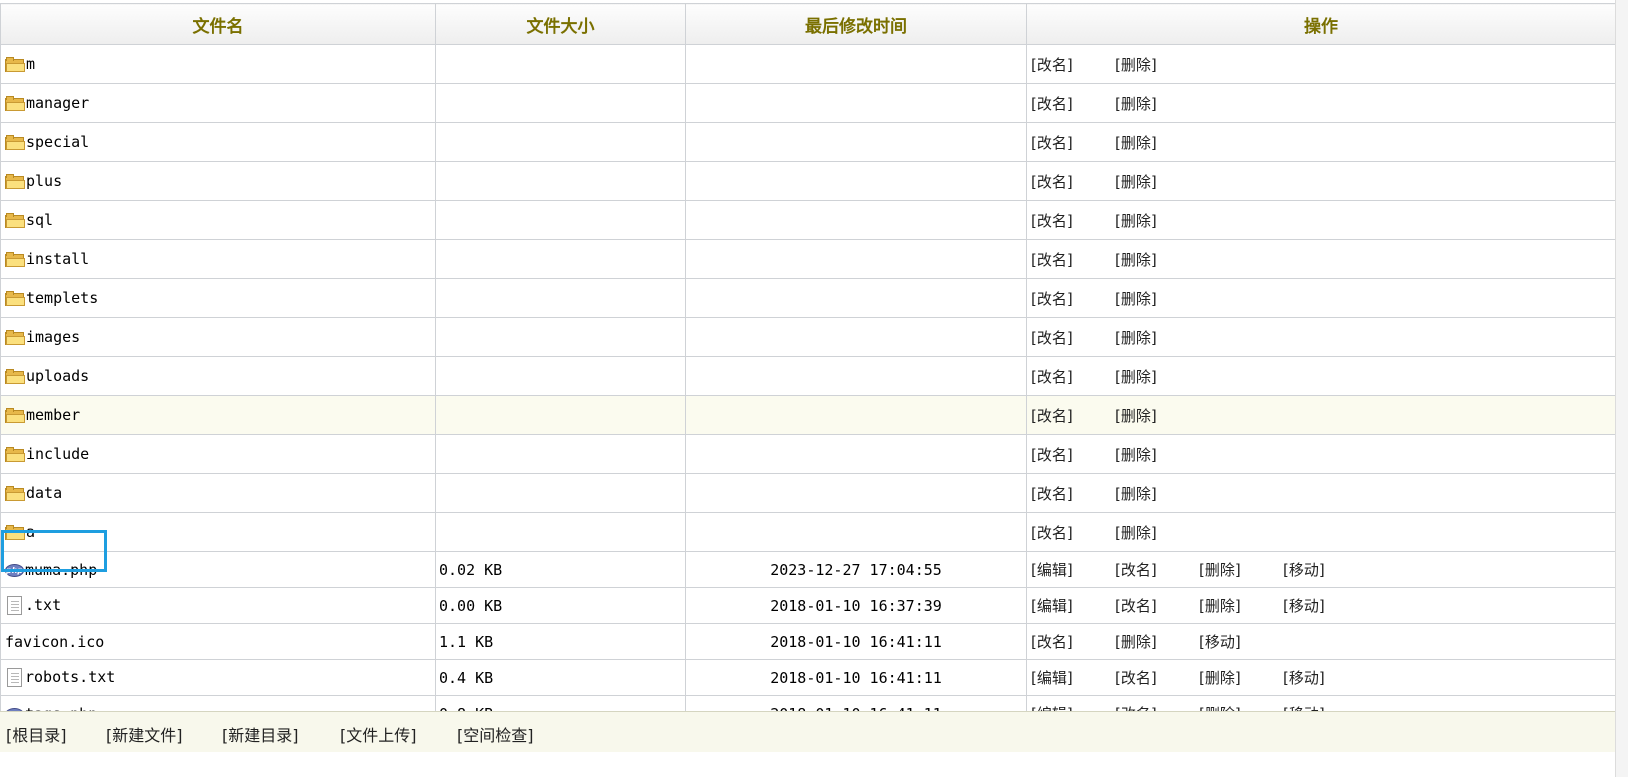  I want to click on header-modified-time: 最后修改时间, so click(856, 24).